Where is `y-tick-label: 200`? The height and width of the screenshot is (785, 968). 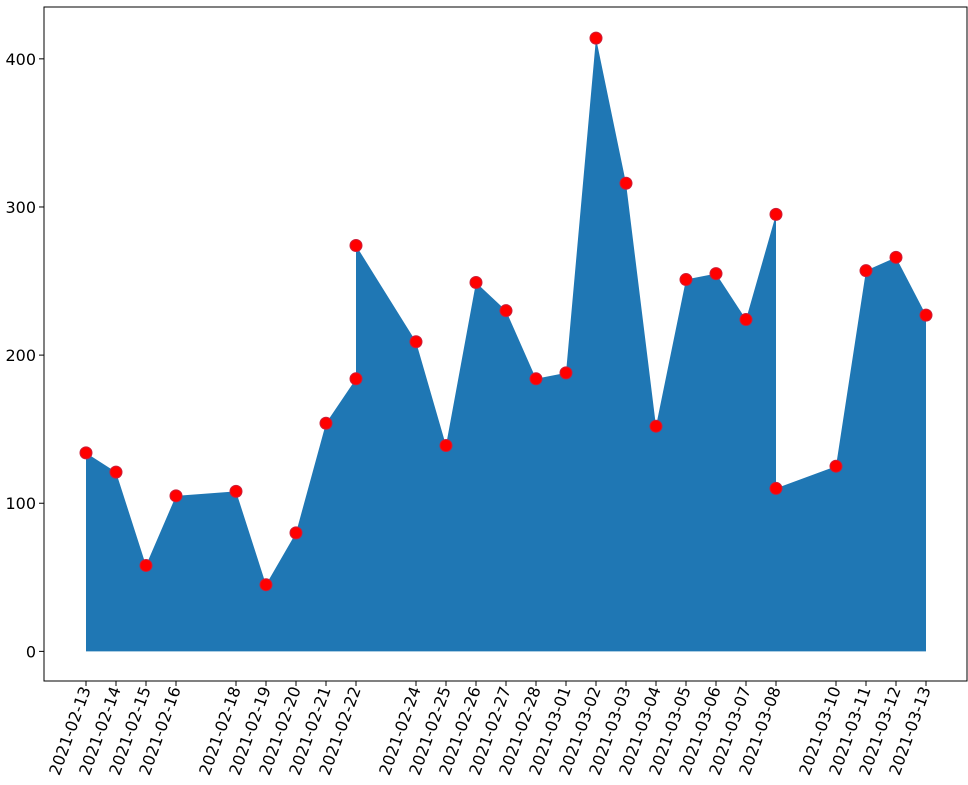
y-tick-label: 200 is located at coordinates (20, 355).